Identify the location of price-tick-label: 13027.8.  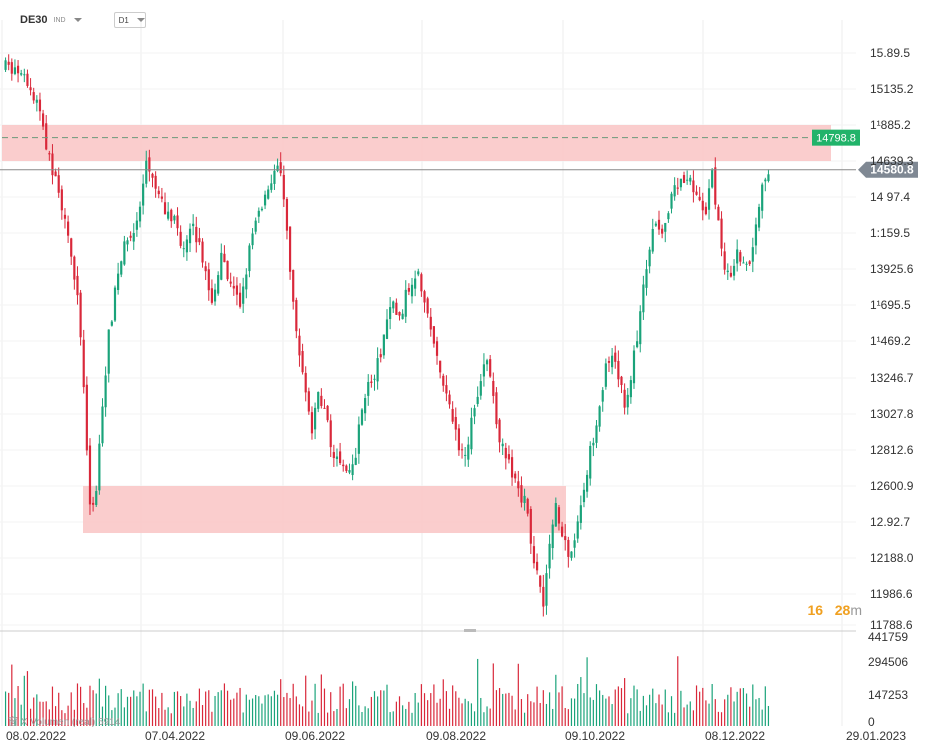
(892, 414).